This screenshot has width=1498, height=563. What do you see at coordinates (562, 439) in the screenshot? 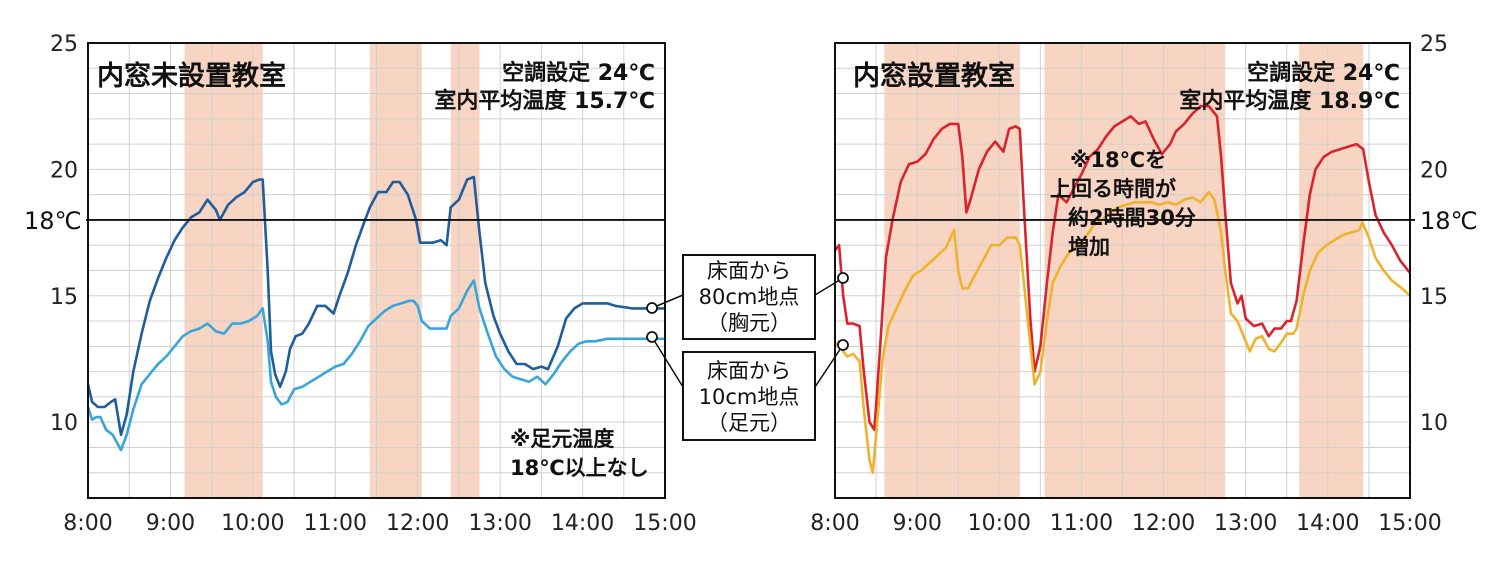
I see `note-line-1: ※足元温度` at bounding box center [562, 439].